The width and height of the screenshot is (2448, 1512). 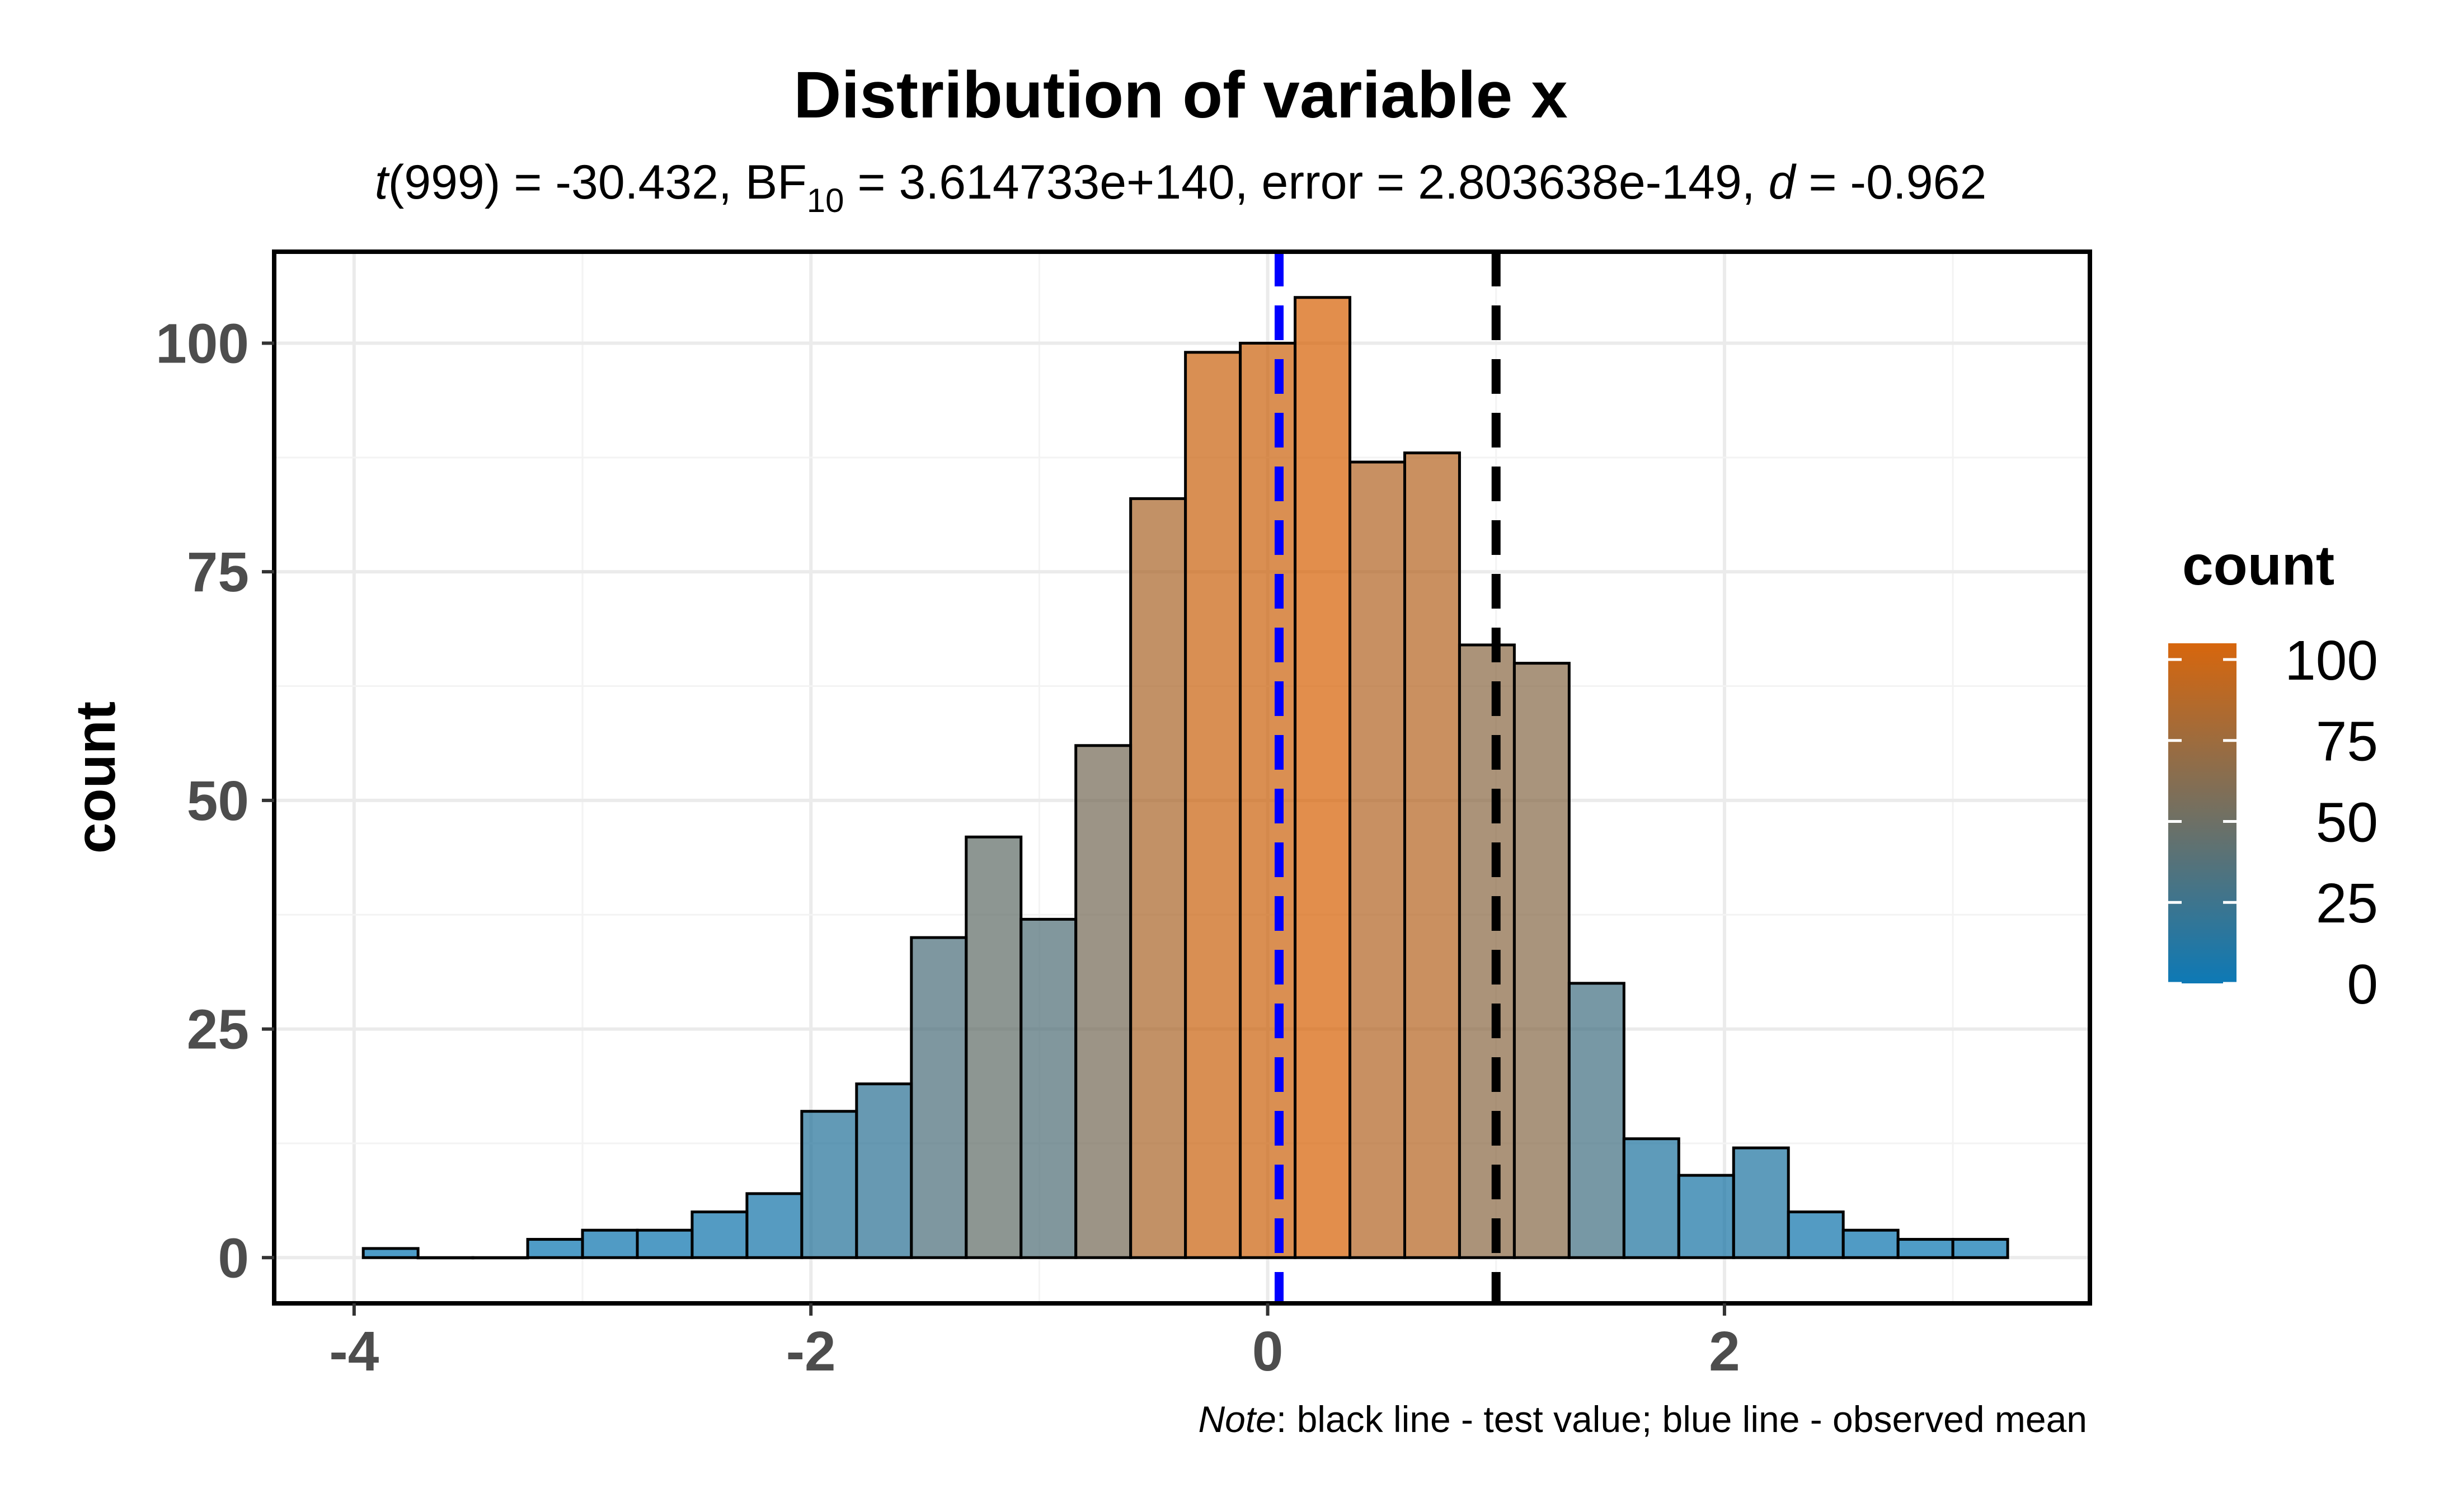 I want to click on x-axis: -4 -2 0 2, so click(x=1034, y=1343).